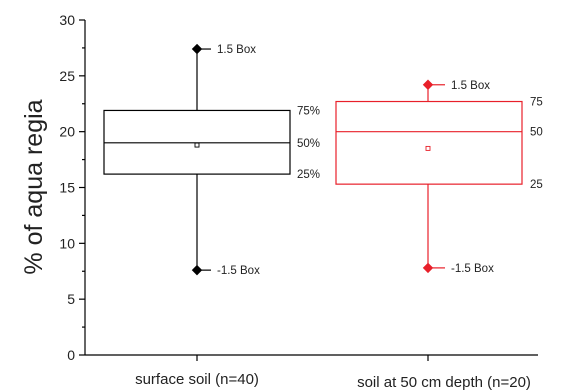  I want to click on percentile-label-median: 50%, so click(308, 144).